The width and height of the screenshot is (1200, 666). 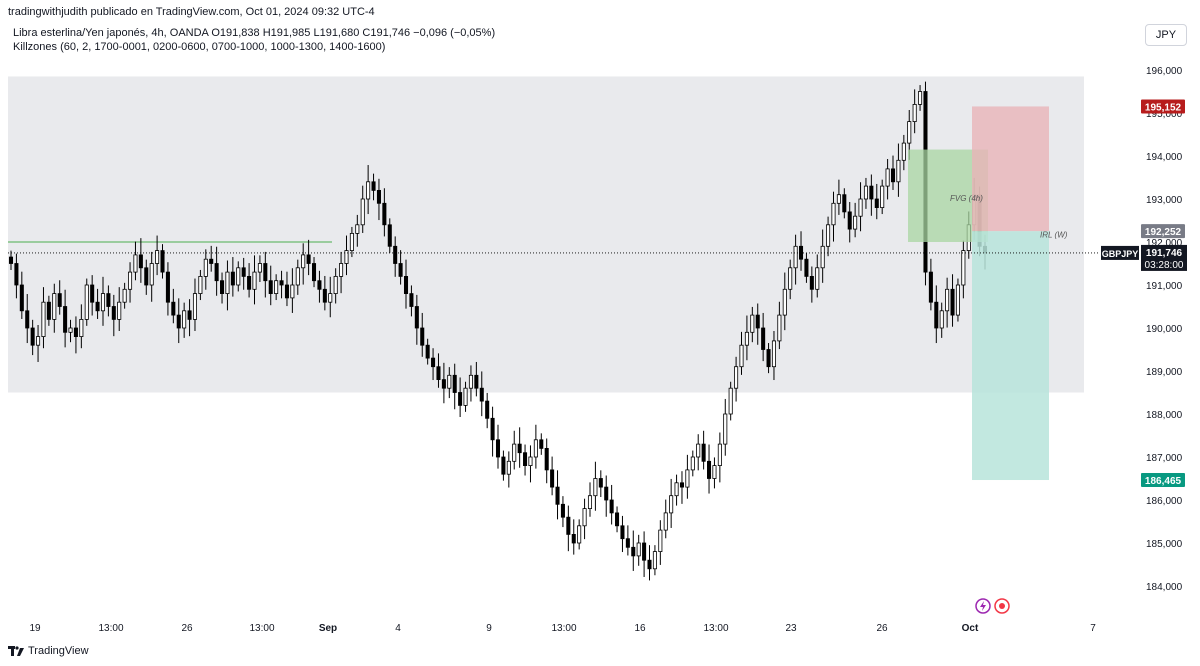 I want to click on stop-price-label-bg, so click(x=1163, y=106).